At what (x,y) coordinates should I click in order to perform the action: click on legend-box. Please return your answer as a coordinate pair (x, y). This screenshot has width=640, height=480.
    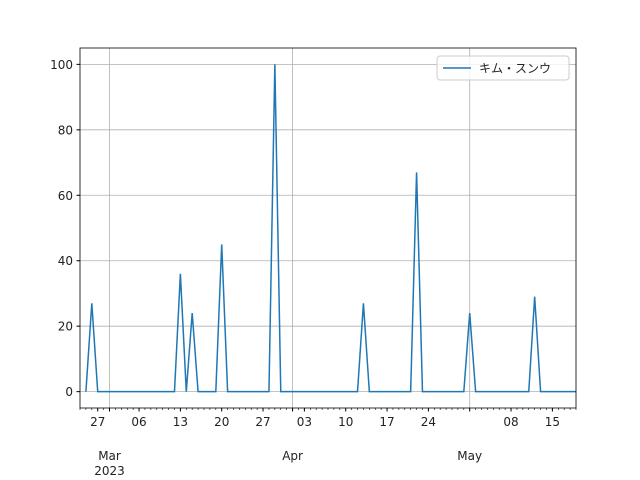
    Looking at the image, I should click on (503, 68).